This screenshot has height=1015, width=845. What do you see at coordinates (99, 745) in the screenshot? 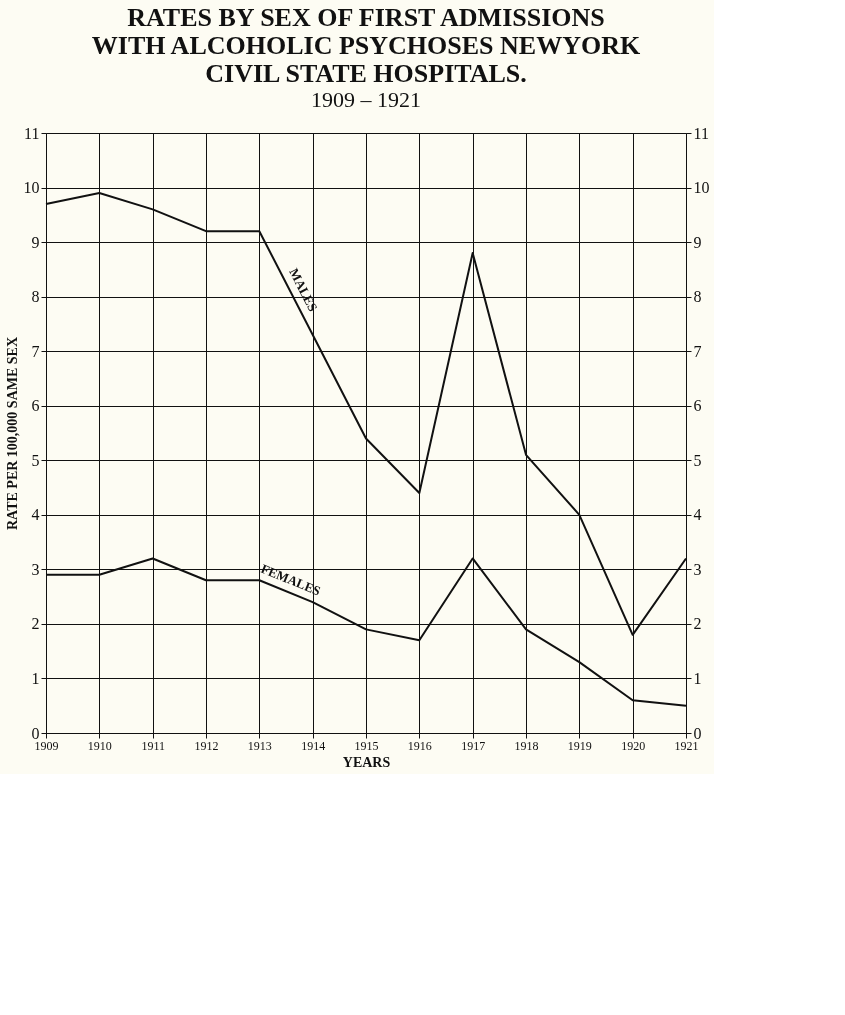
I see `x-tick-label: 1910` at bounding box center [99, 745].